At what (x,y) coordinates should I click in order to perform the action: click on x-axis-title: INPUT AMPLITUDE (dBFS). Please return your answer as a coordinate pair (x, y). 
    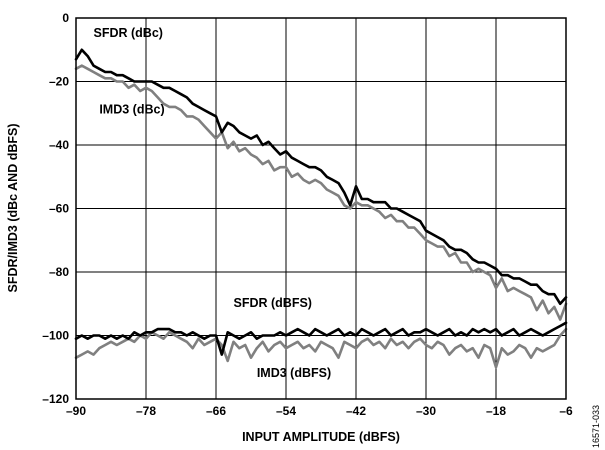
    Looking at the image, I should click on (321, 437).